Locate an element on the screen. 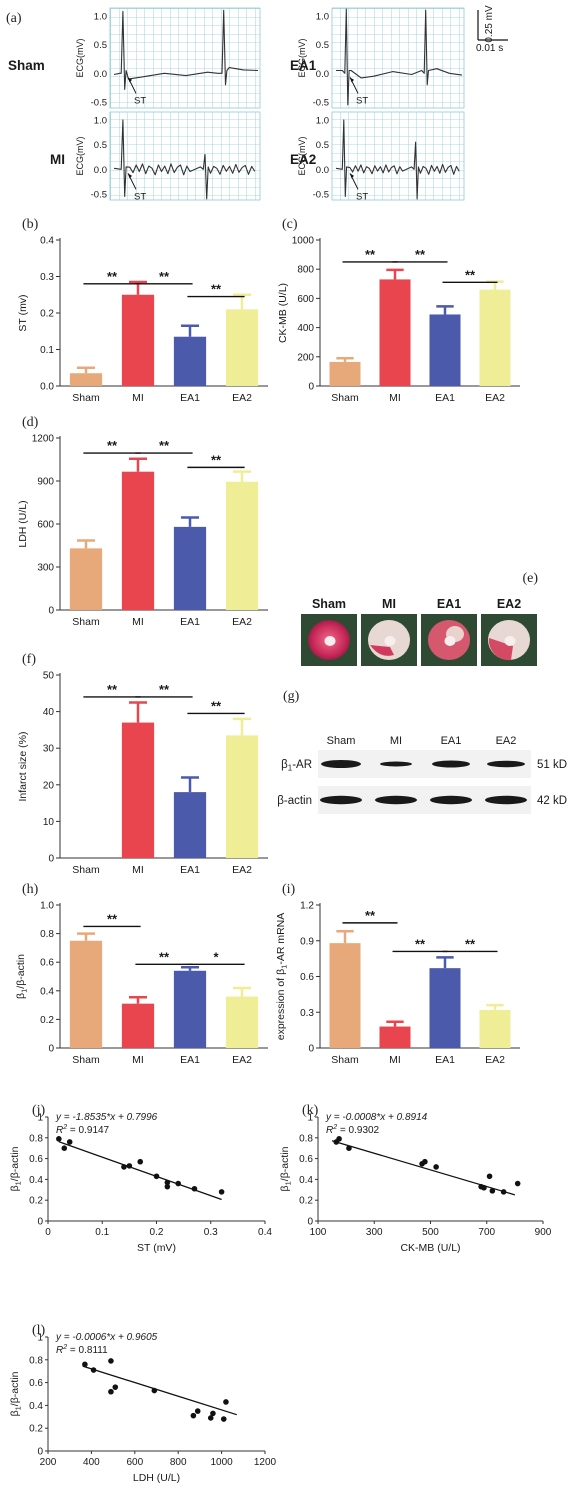 The height and width of the screenshot is (1489, 577). x-tick-label: 0.2 is located at coordinates (157, 1232).